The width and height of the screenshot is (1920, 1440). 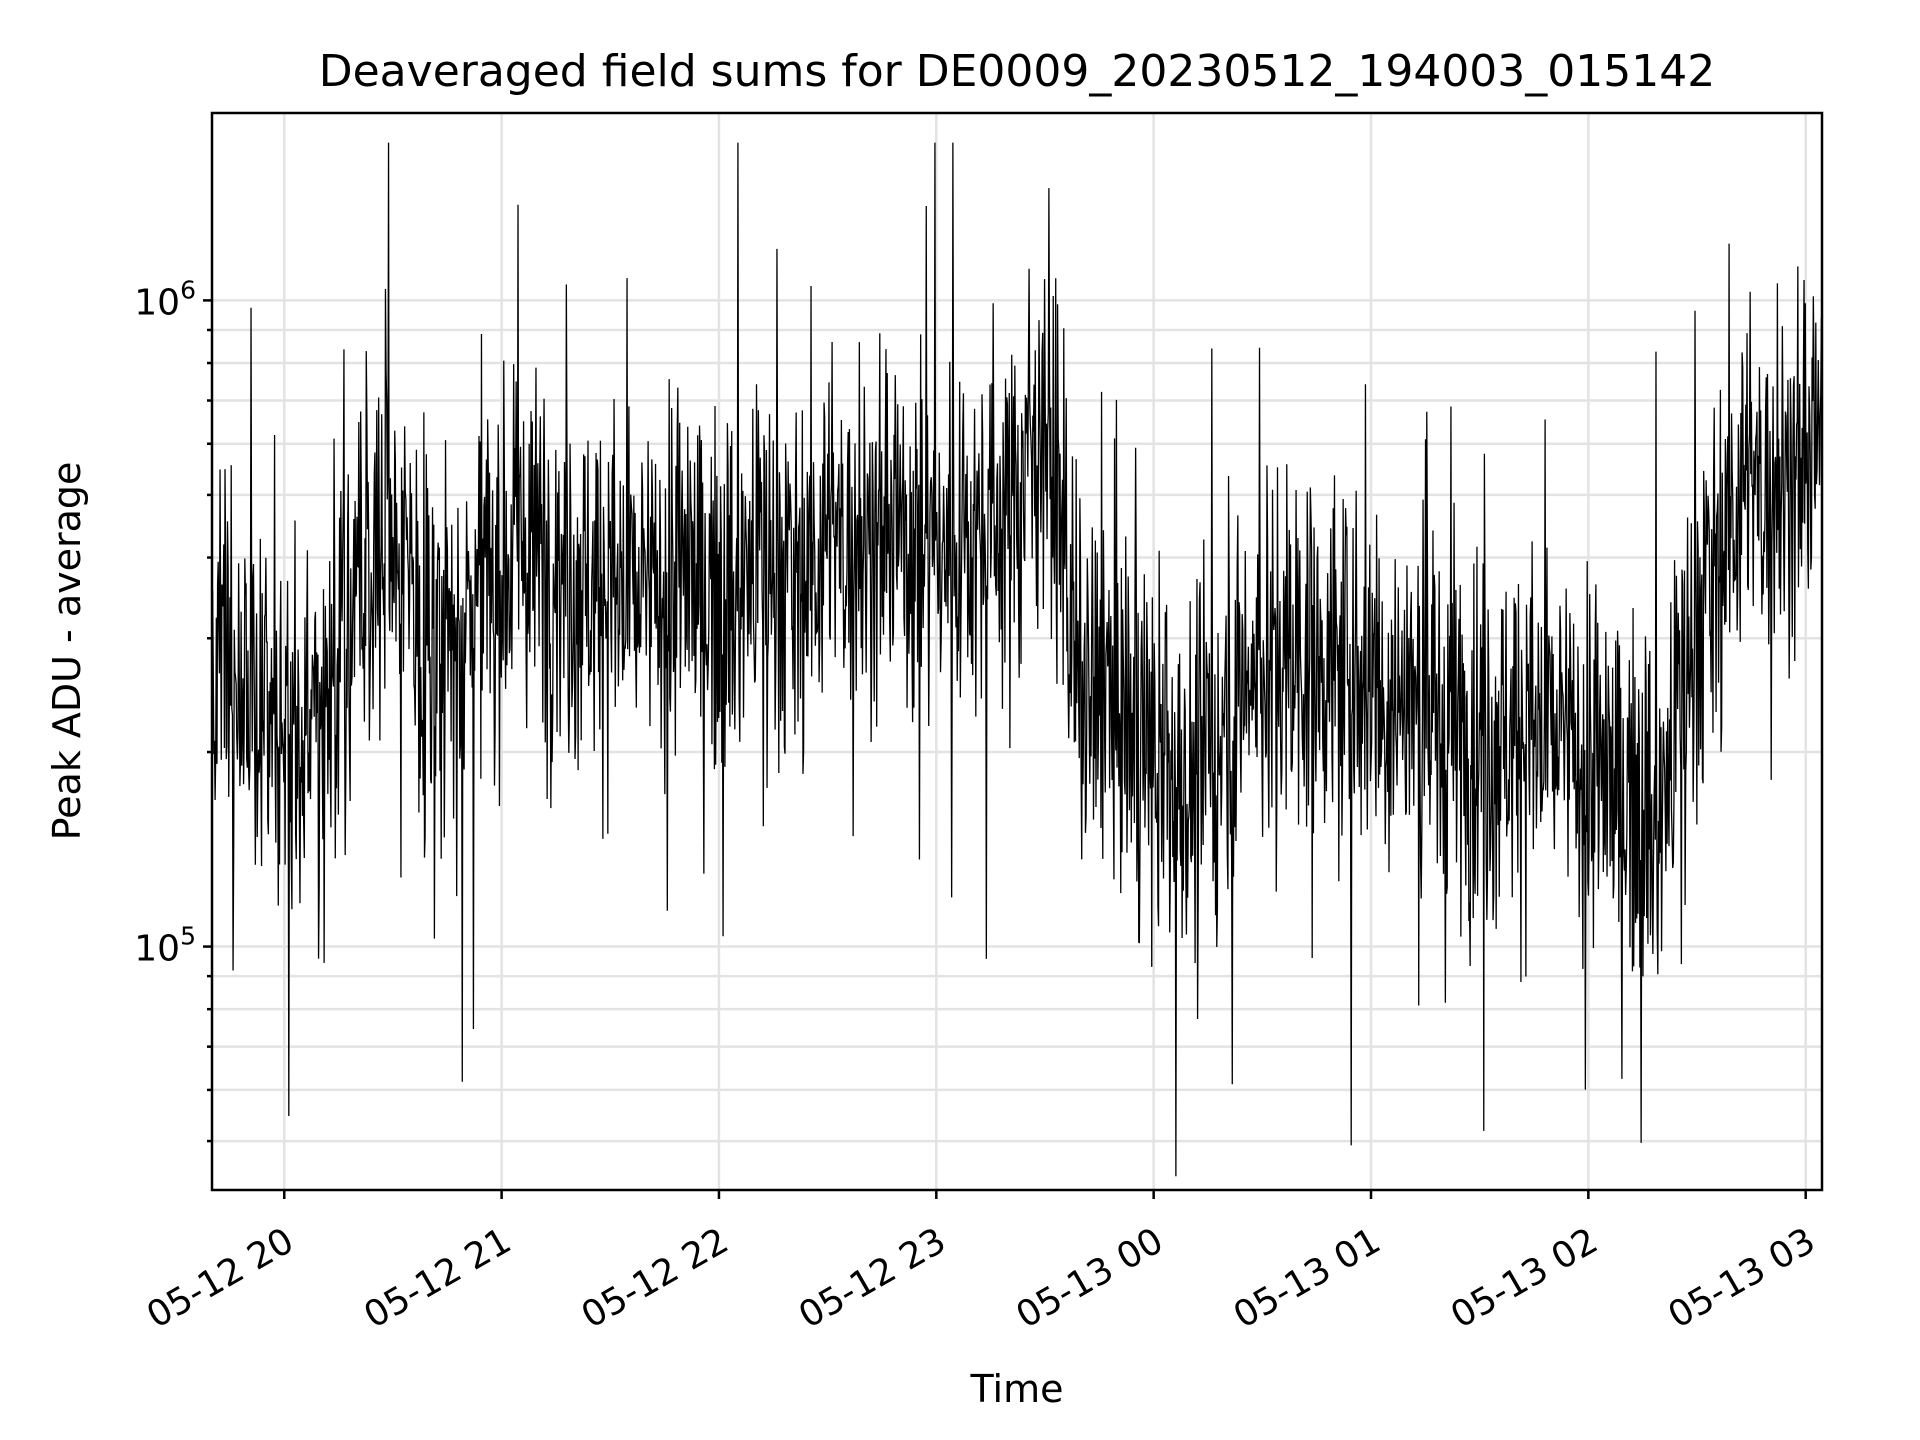 What do you see at coordinates (872, 1278) in the screenshot?
I see `x-tick-label: 05-12 23` at bounding box center [872, 1278].